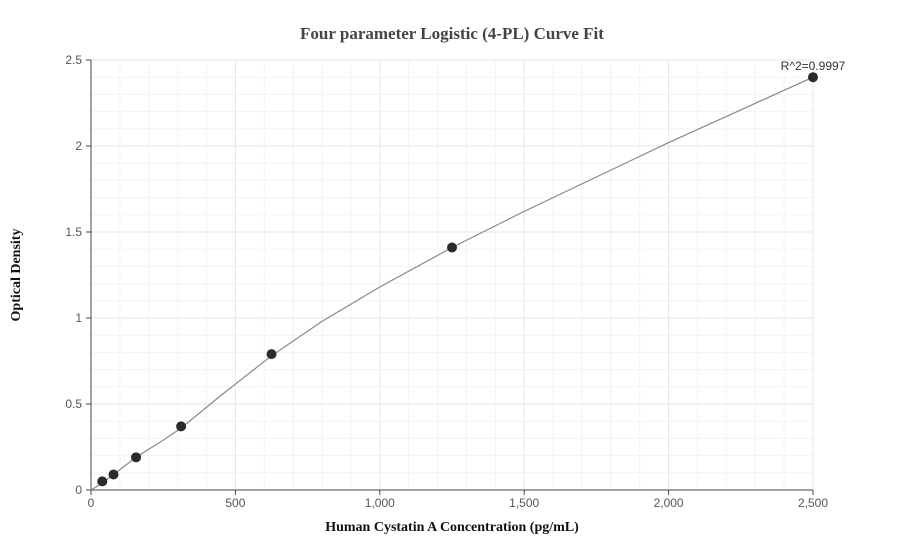 The image size is (903, 560). Describe the element at coordinates (78, 490) in the screenshot. I see `y-tick-label: 0` at that location.